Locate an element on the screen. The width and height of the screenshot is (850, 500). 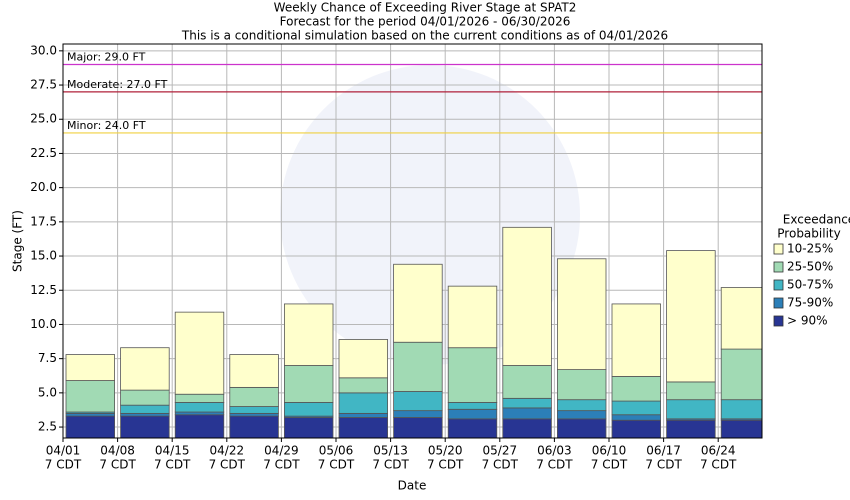
legend-title: Probability is located at coordinates (808, 234).